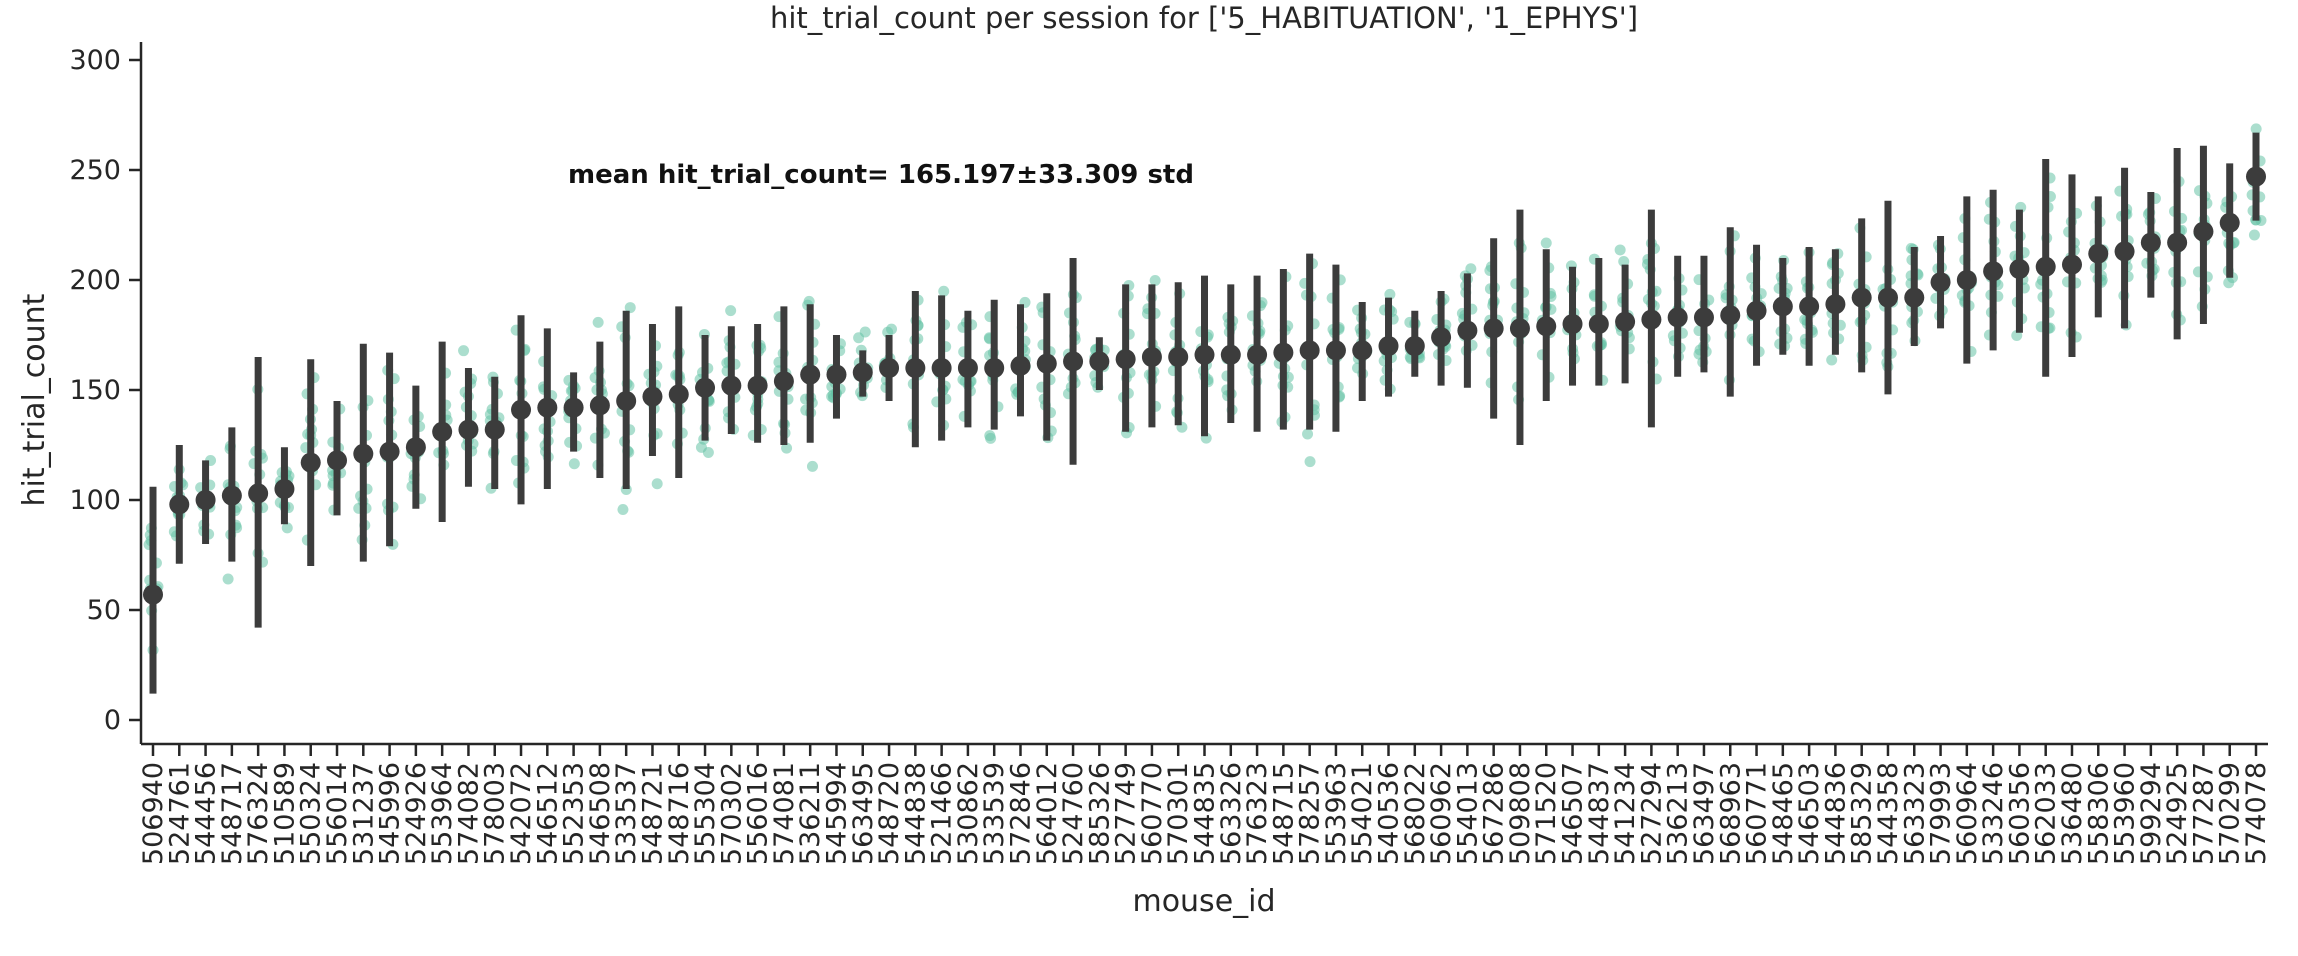  What do you see at coordinates (232, 813) in the screenshot?
I see `x-tick-label: 548717` at bounding box center [232, 813].